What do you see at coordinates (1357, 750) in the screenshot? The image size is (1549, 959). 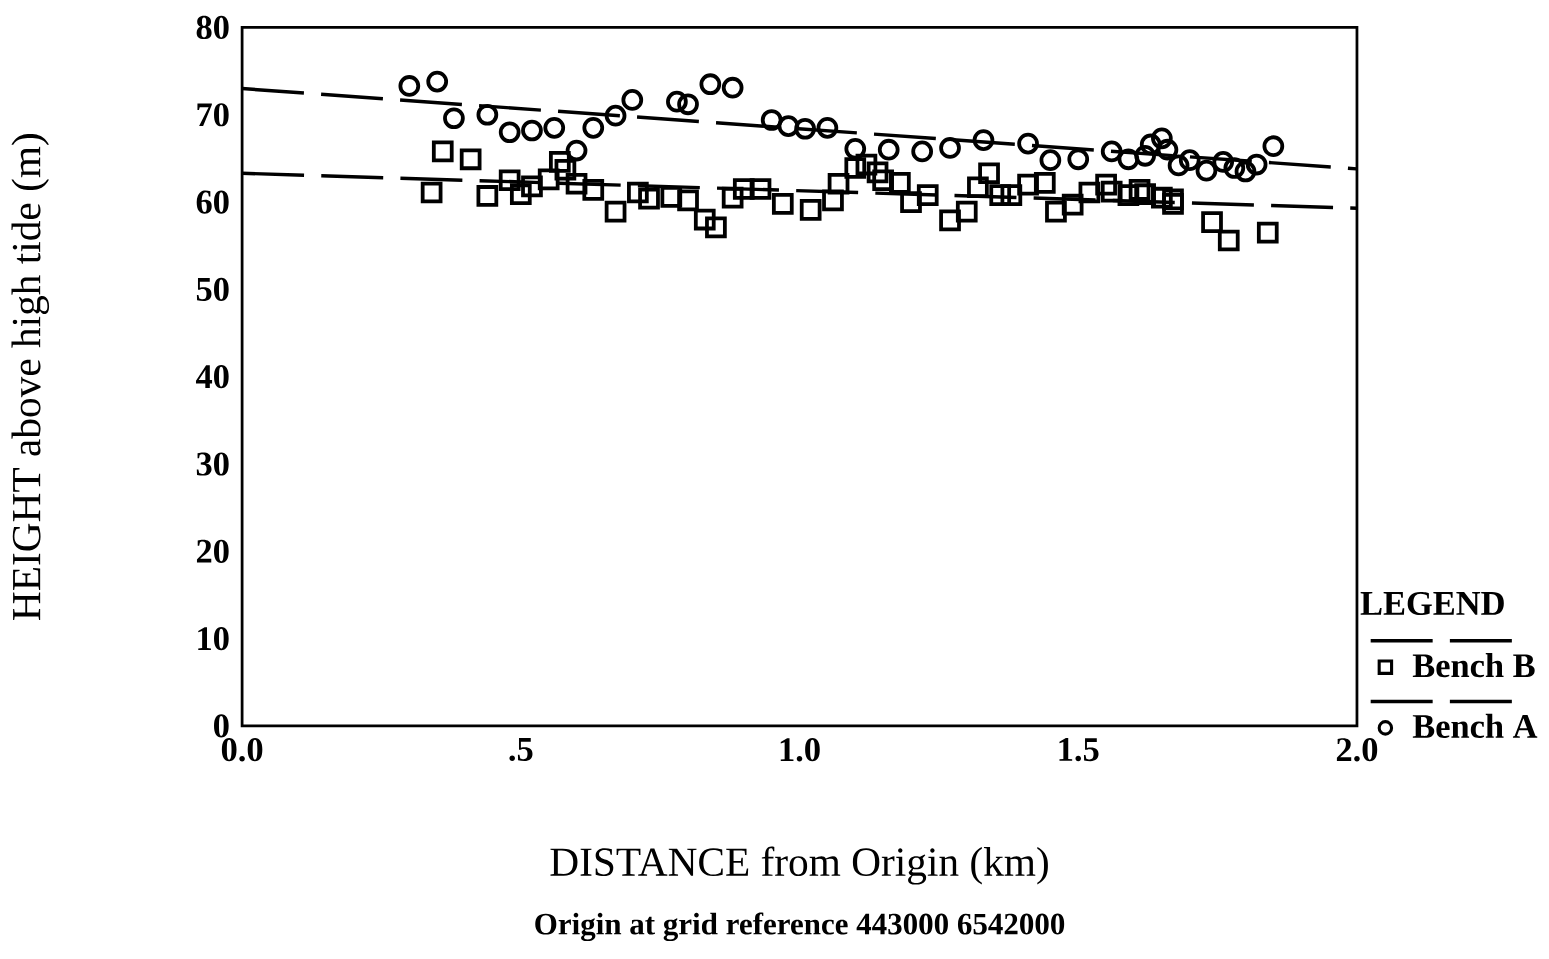 I see `x-tick-label: 2.0` at bounding box center [1357, 750].